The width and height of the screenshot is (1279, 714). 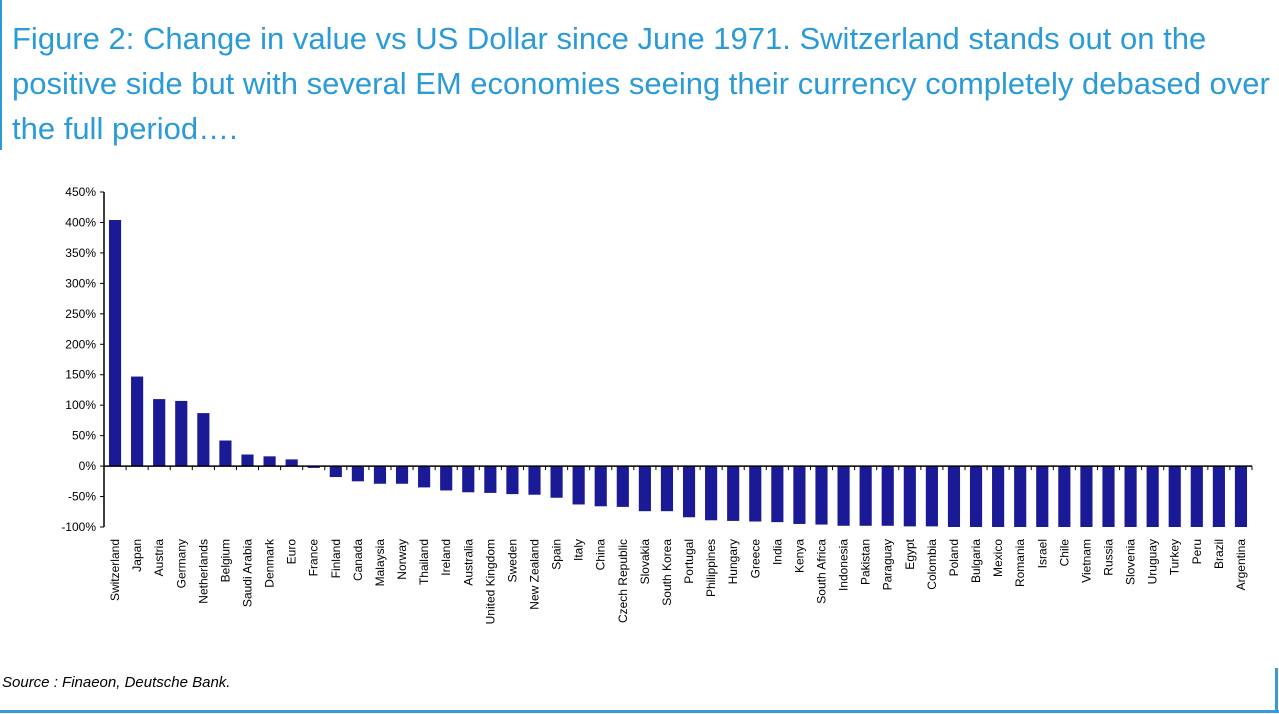 I want to click on bar-thailand, so click(x=424, y=477).